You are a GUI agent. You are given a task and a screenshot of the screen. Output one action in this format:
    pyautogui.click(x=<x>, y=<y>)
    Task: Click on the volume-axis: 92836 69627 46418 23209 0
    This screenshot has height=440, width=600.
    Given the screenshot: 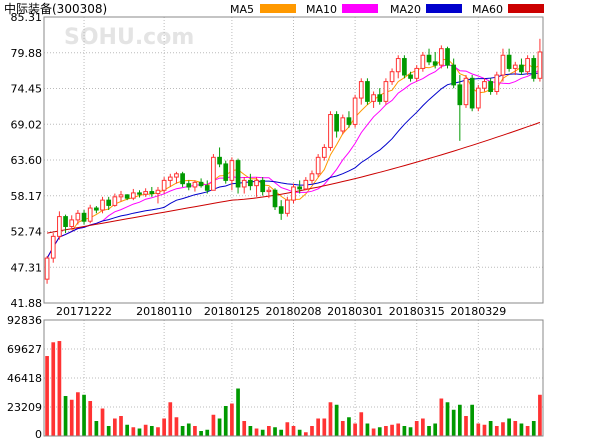 What is the action you would take?
    pyautogui.click(x=24, y=377)
    